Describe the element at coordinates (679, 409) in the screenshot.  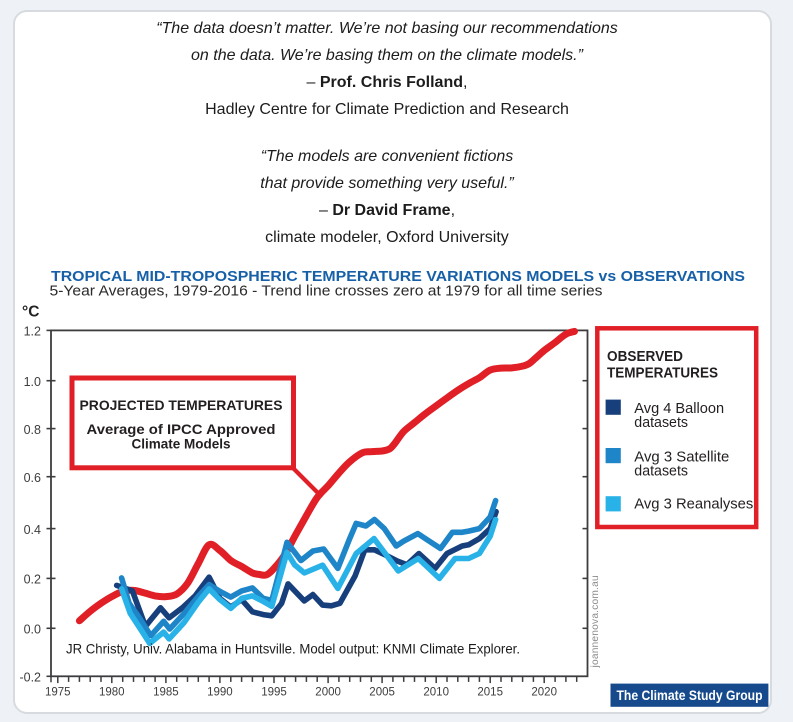
I see `svg-text: Avg 4 Balloon` at that location.